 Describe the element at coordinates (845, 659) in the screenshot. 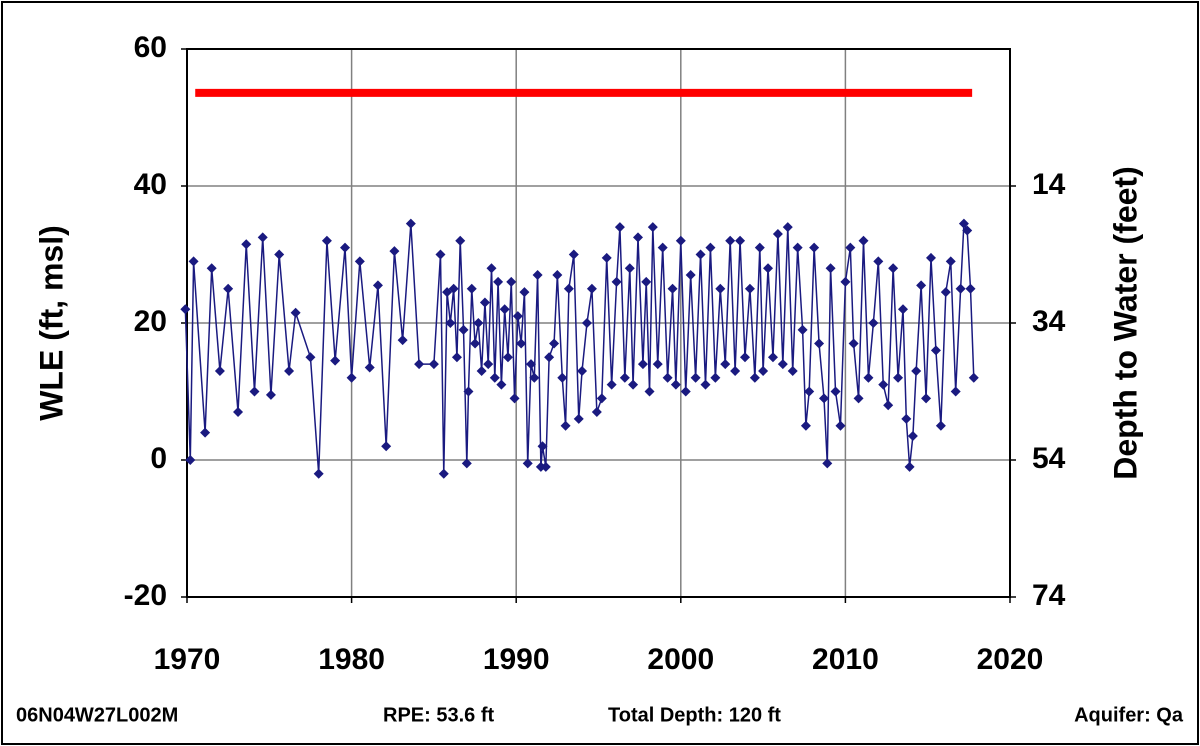

I see `x-tick-label: 2010` at that location.